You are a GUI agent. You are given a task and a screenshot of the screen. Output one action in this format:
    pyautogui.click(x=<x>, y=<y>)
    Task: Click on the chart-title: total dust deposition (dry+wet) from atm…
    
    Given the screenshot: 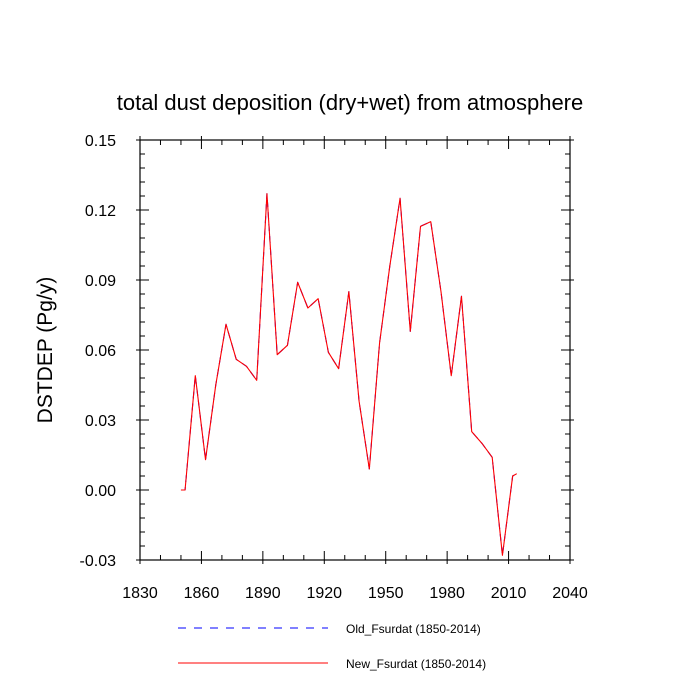 What is the action you would take?
    pyautogui.click(x=350, y=102)
    